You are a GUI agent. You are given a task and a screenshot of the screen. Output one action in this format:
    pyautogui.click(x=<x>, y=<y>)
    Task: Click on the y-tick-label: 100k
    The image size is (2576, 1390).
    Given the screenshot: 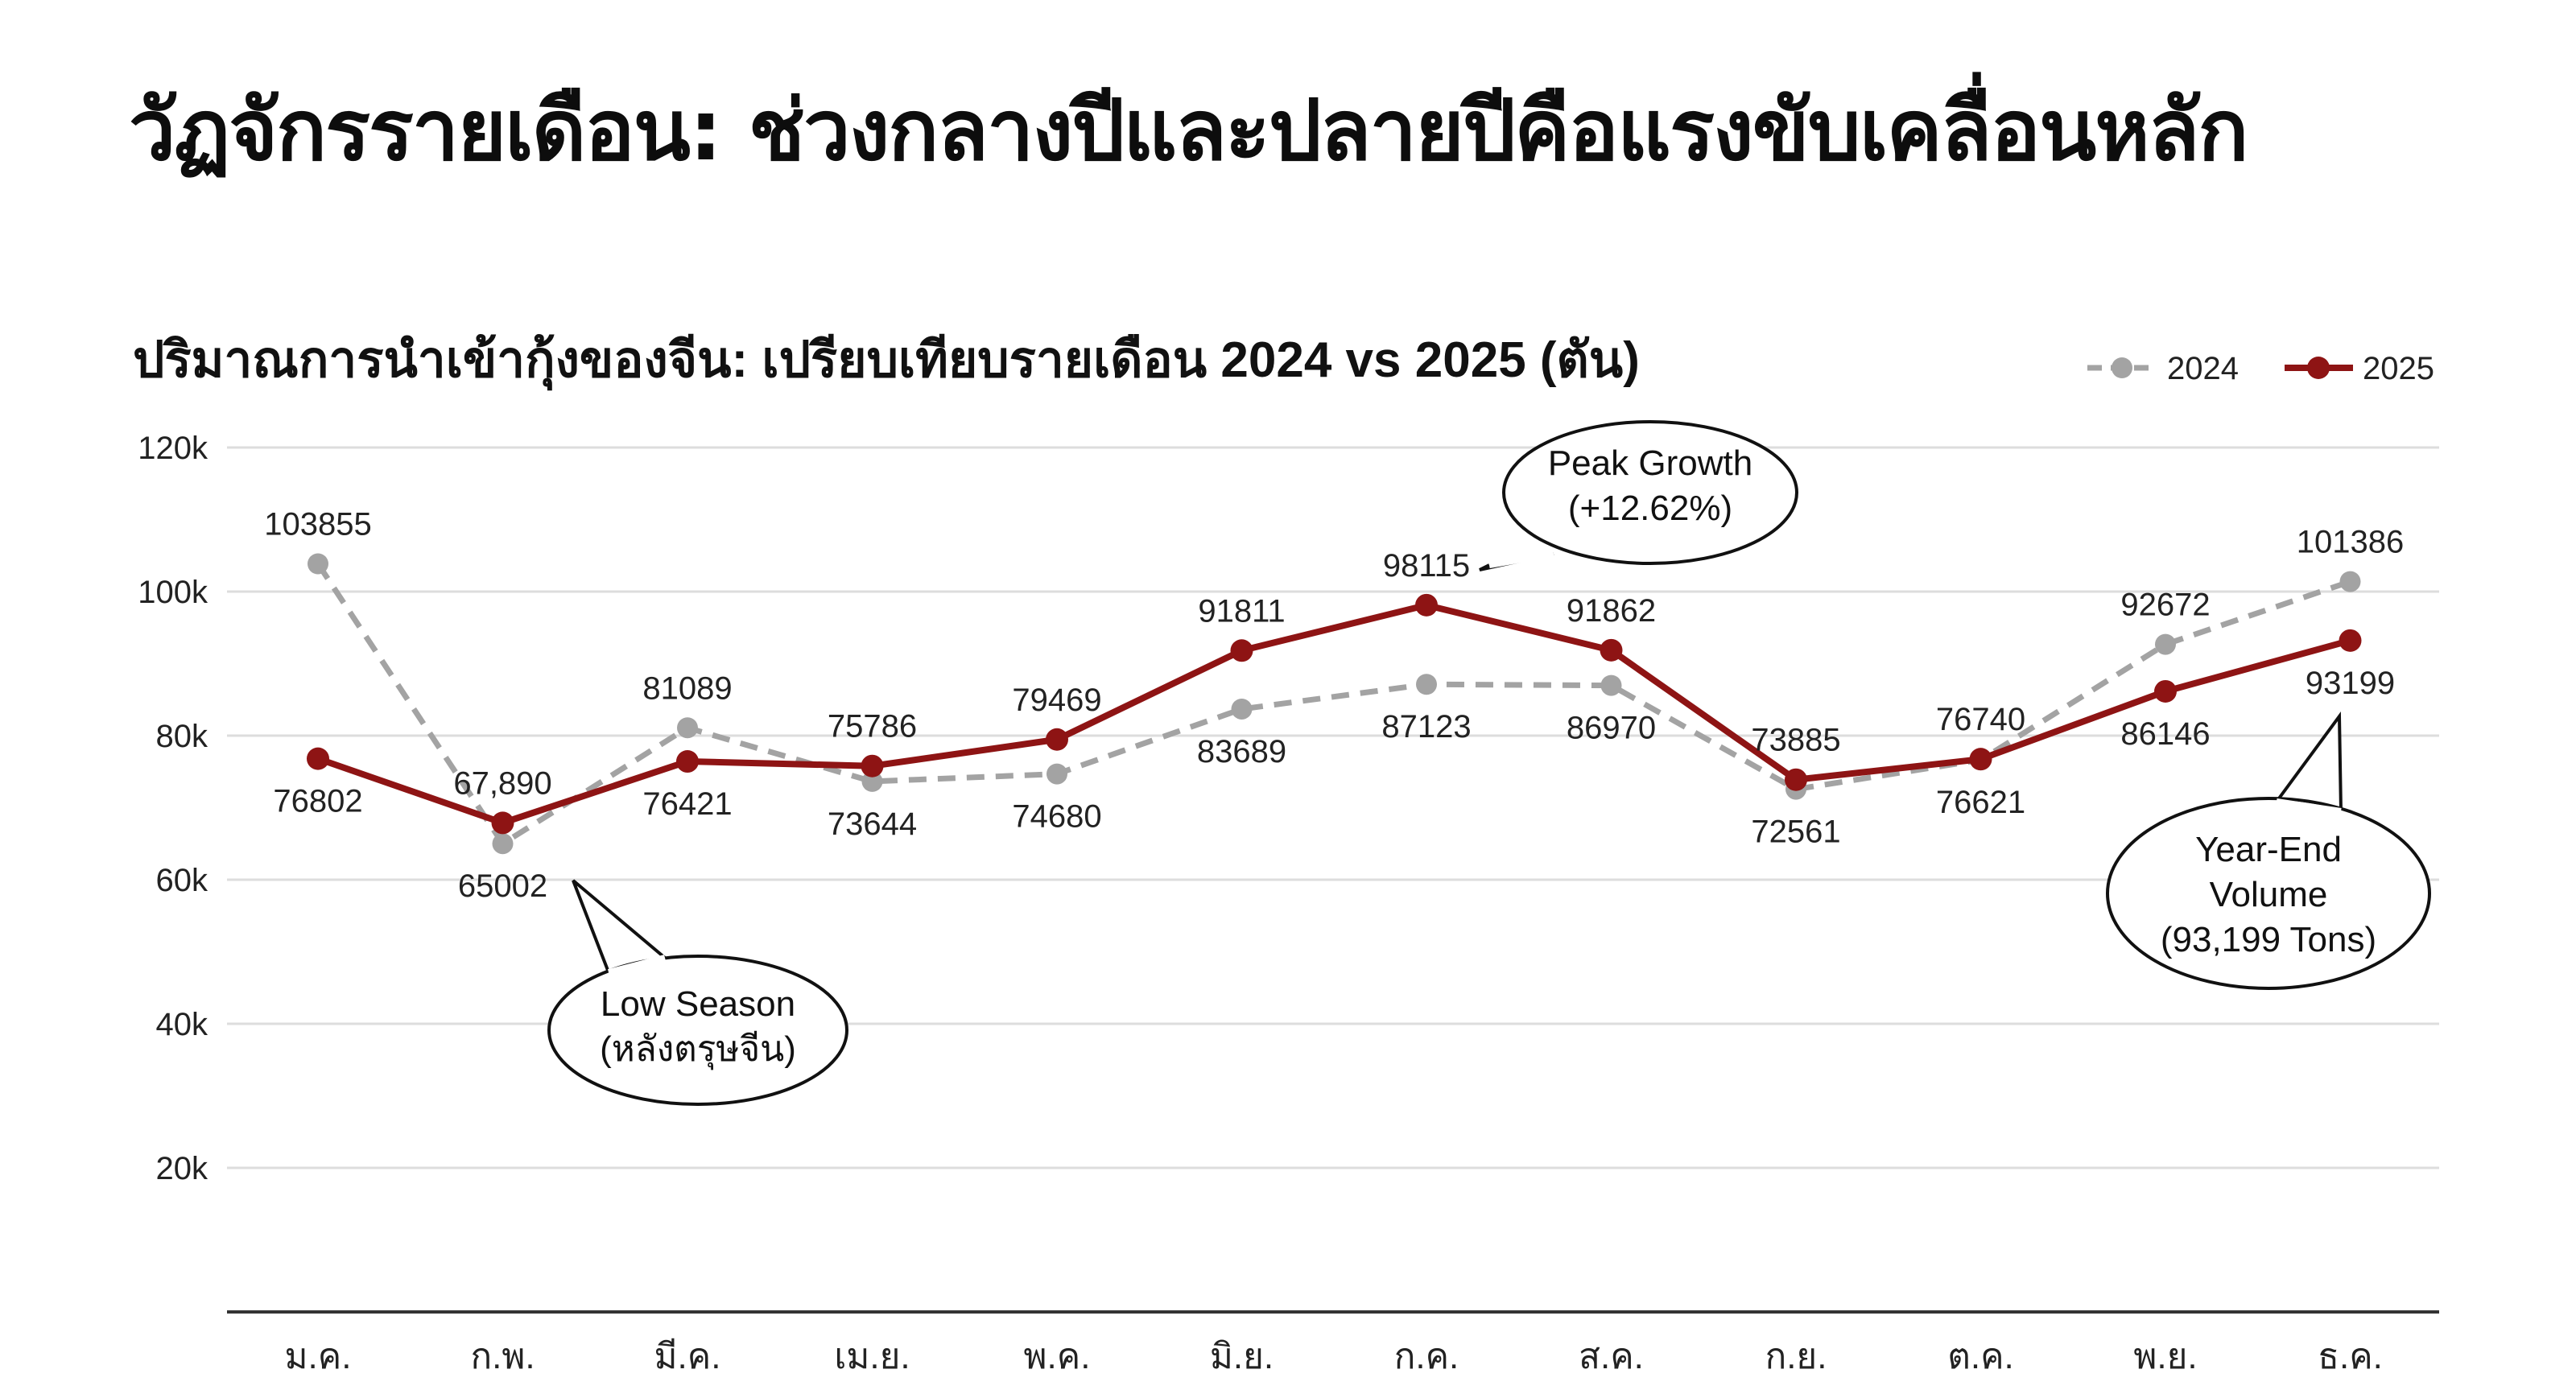 What is the action you would take?
    pyautogui.click(x=173, y=592)
    